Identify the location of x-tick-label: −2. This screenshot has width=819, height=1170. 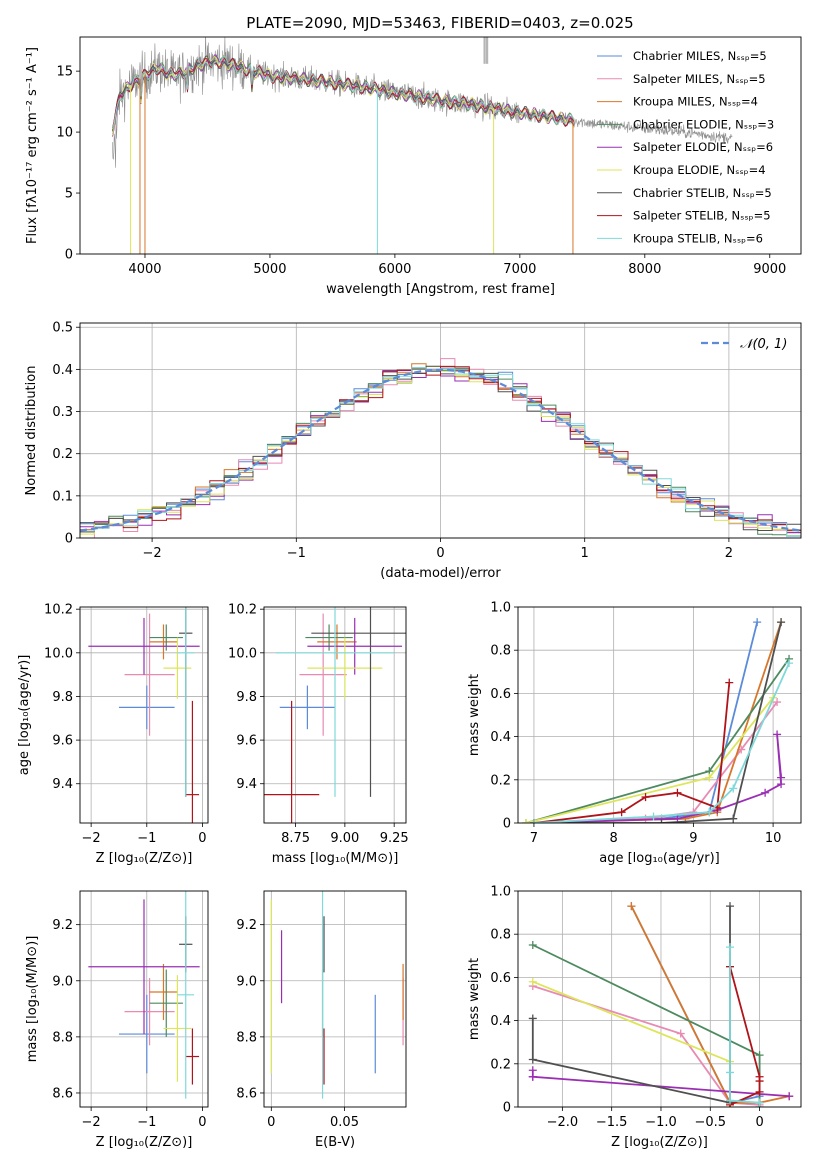
(152, 553).